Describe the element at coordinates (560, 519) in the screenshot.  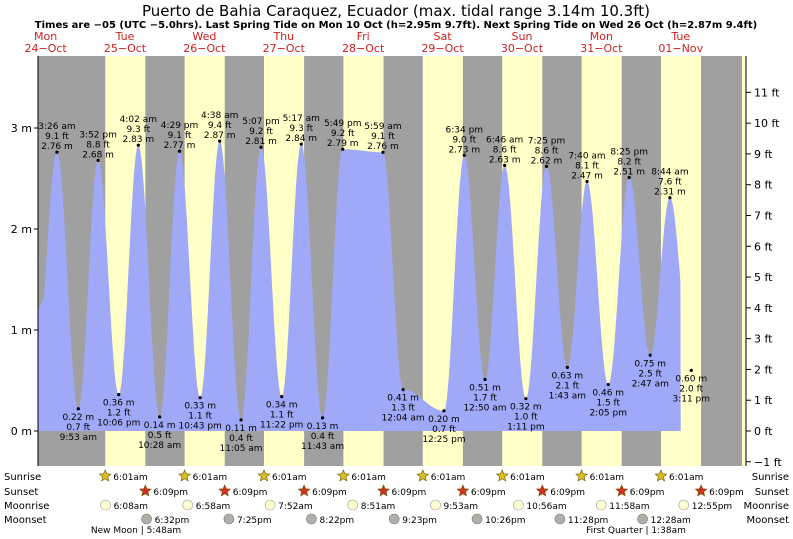
I see `moonset-icon` at that location.